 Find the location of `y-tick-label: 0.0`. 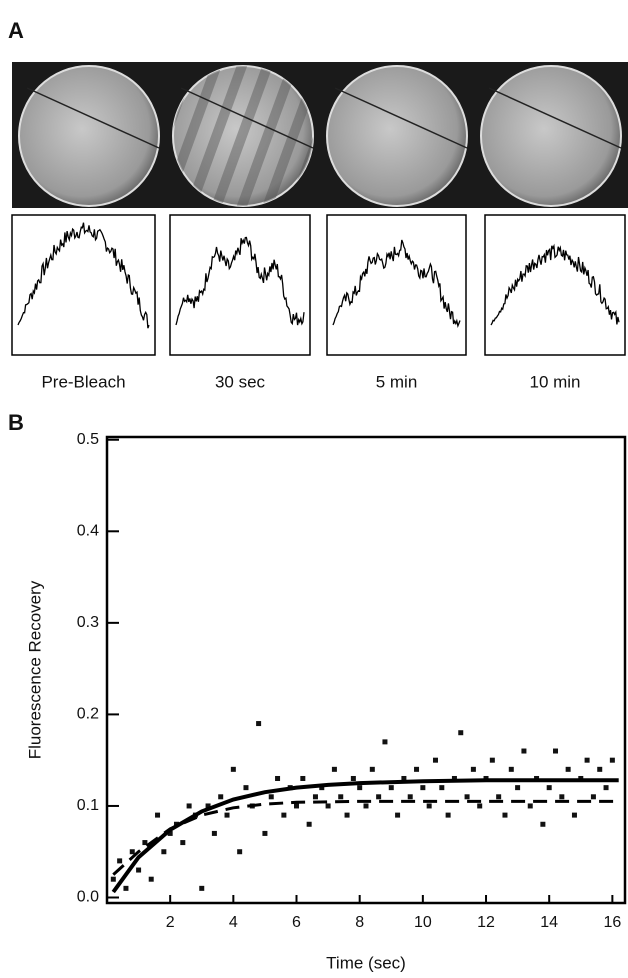

y-tick-label: 0.0 is located at coordinates (88, 897).